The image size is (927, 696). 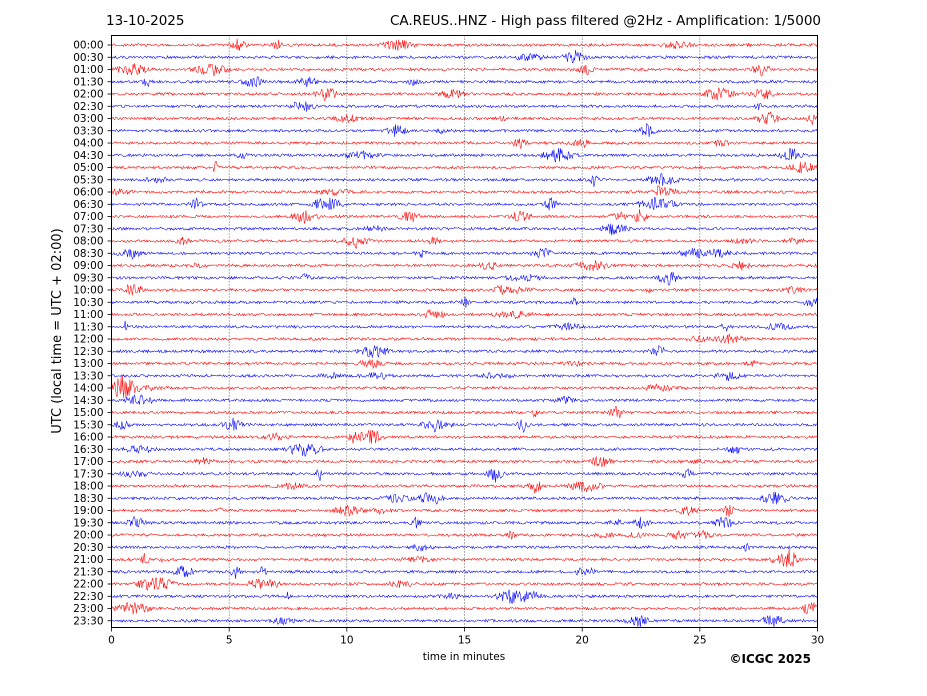 What do you see at coordinates (88, 560) in the screenshot?
I see `y-tick-label-2100: 21:00` at bounding box center [88, 560].